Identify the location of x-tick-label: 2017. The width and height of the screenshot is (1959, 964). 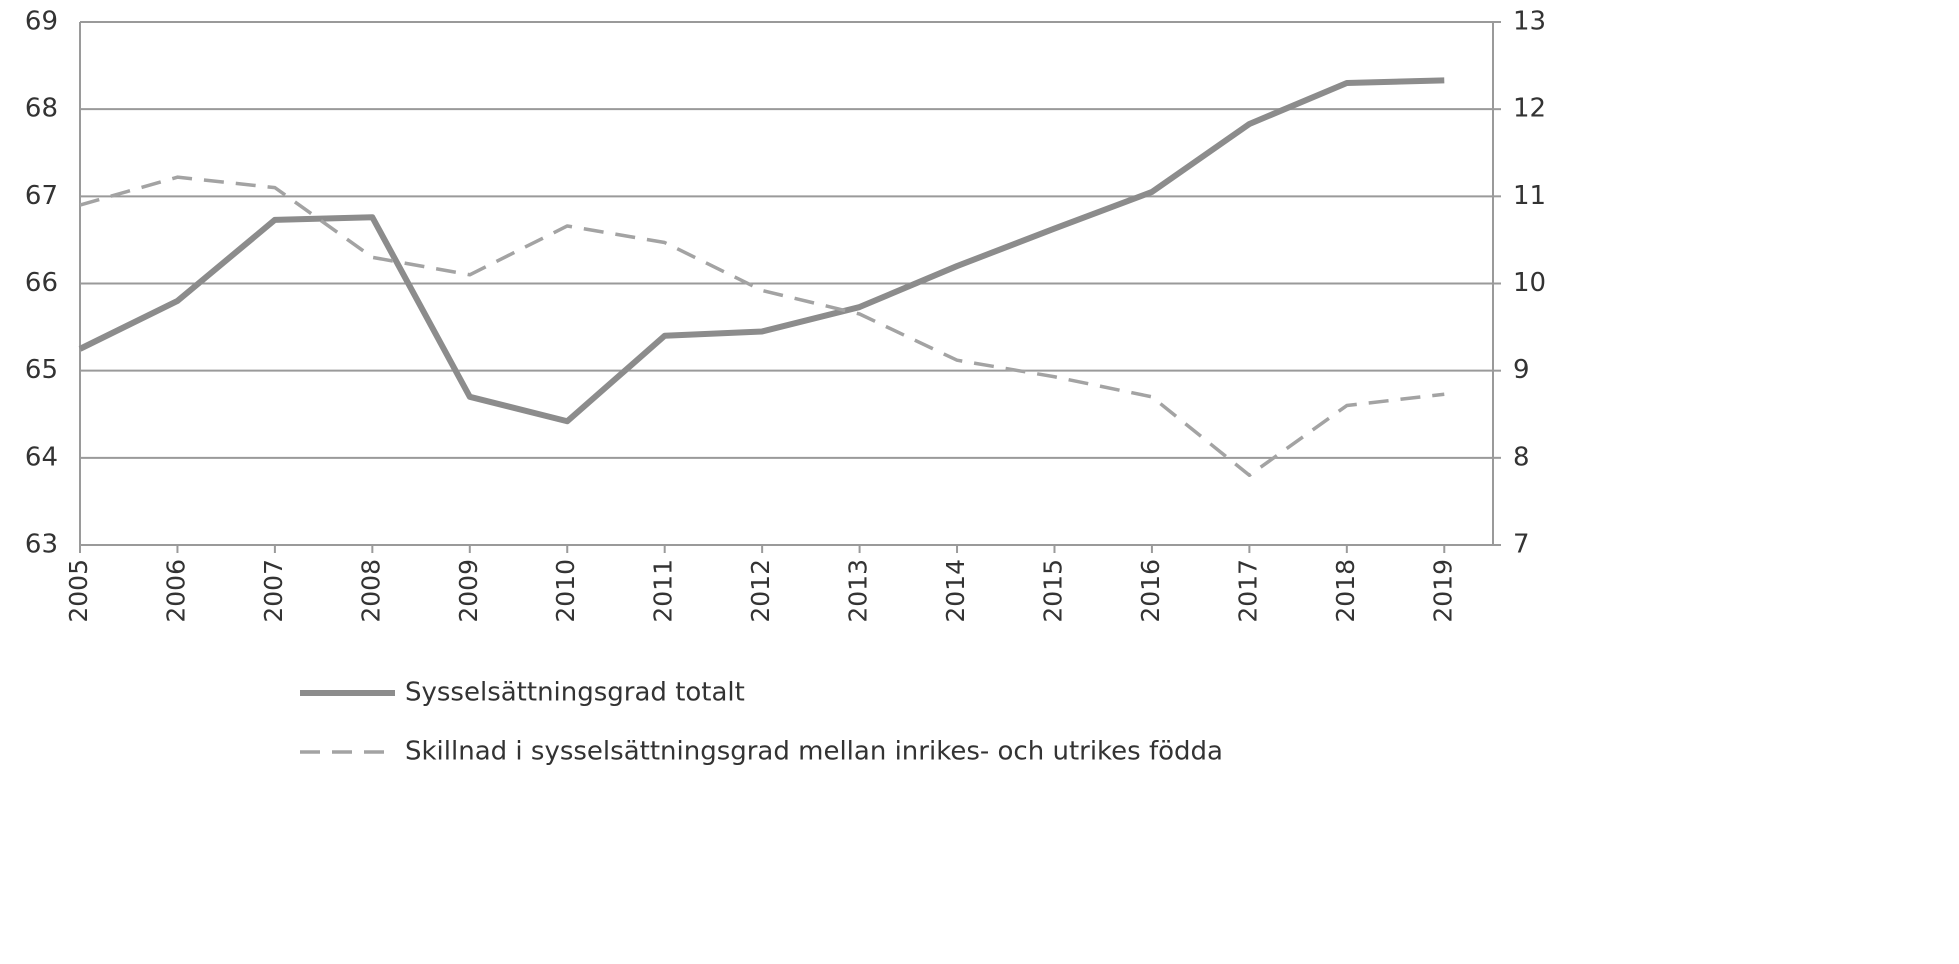
(1247, 591).